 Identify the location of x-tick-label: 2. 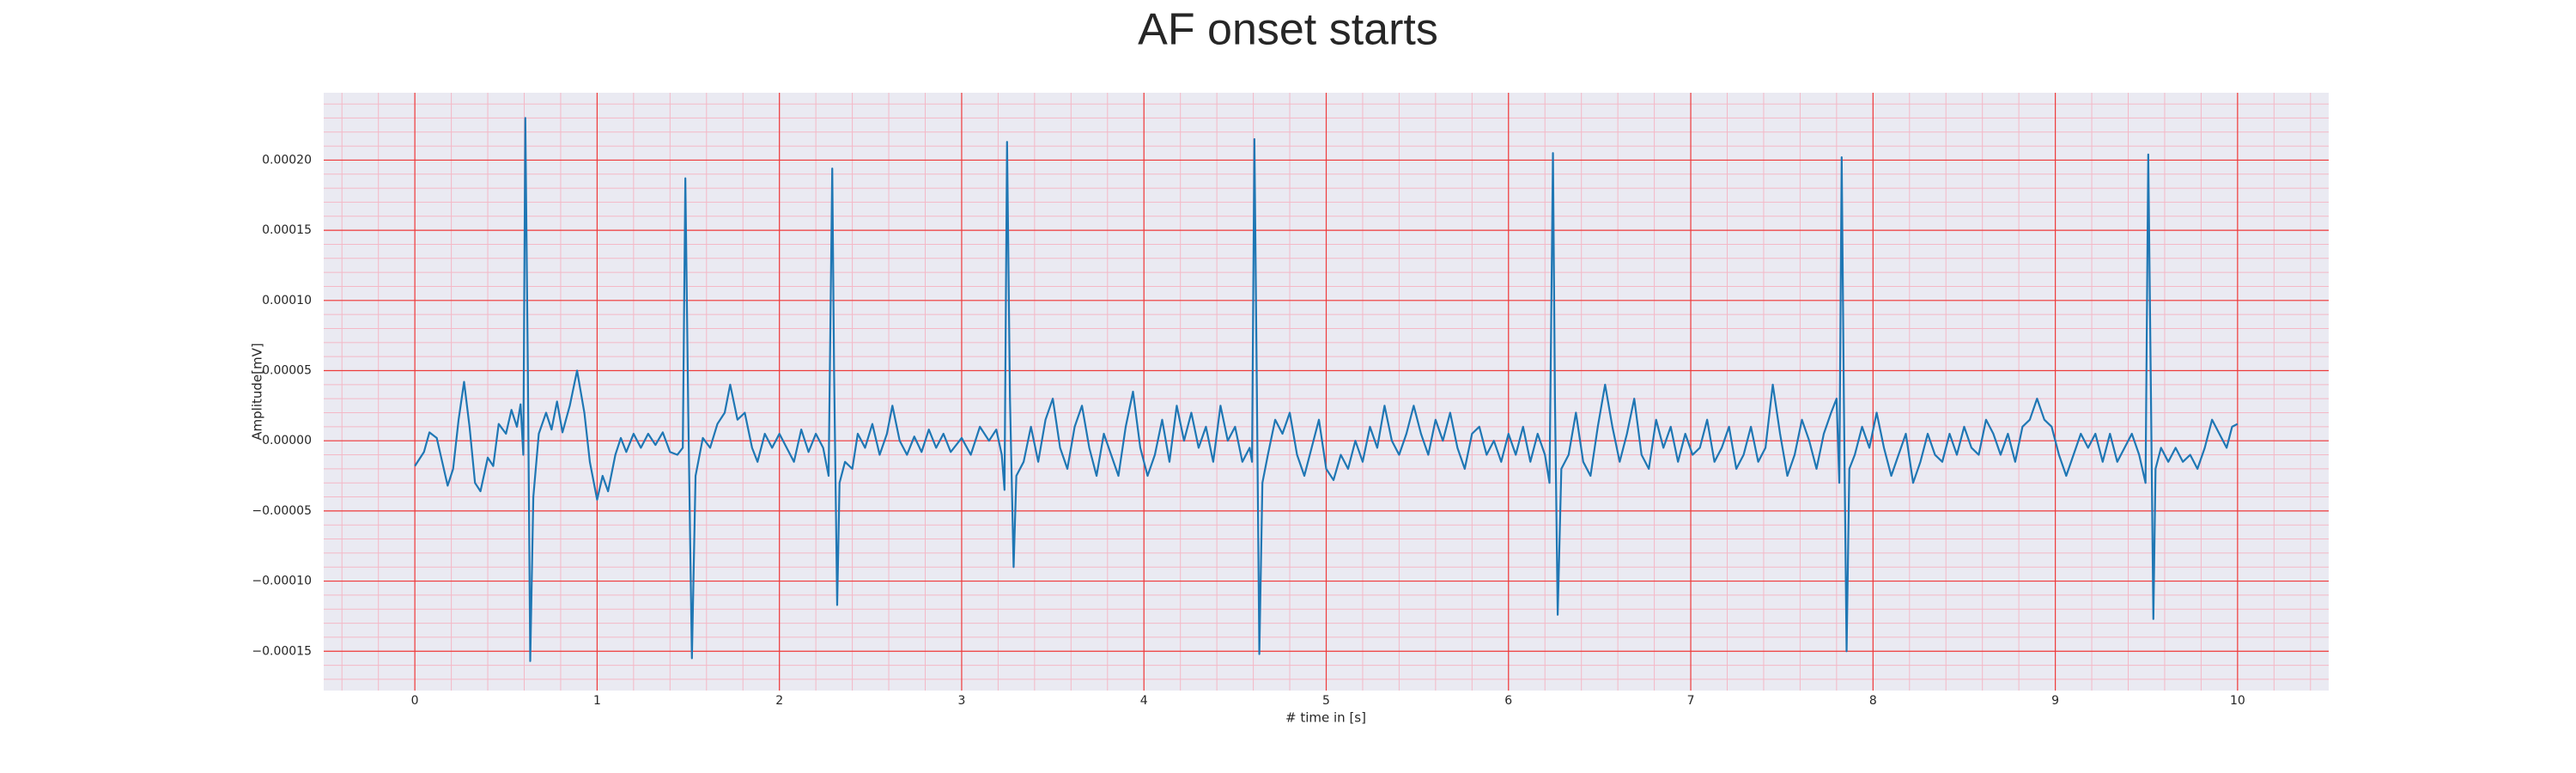
(779, 701).